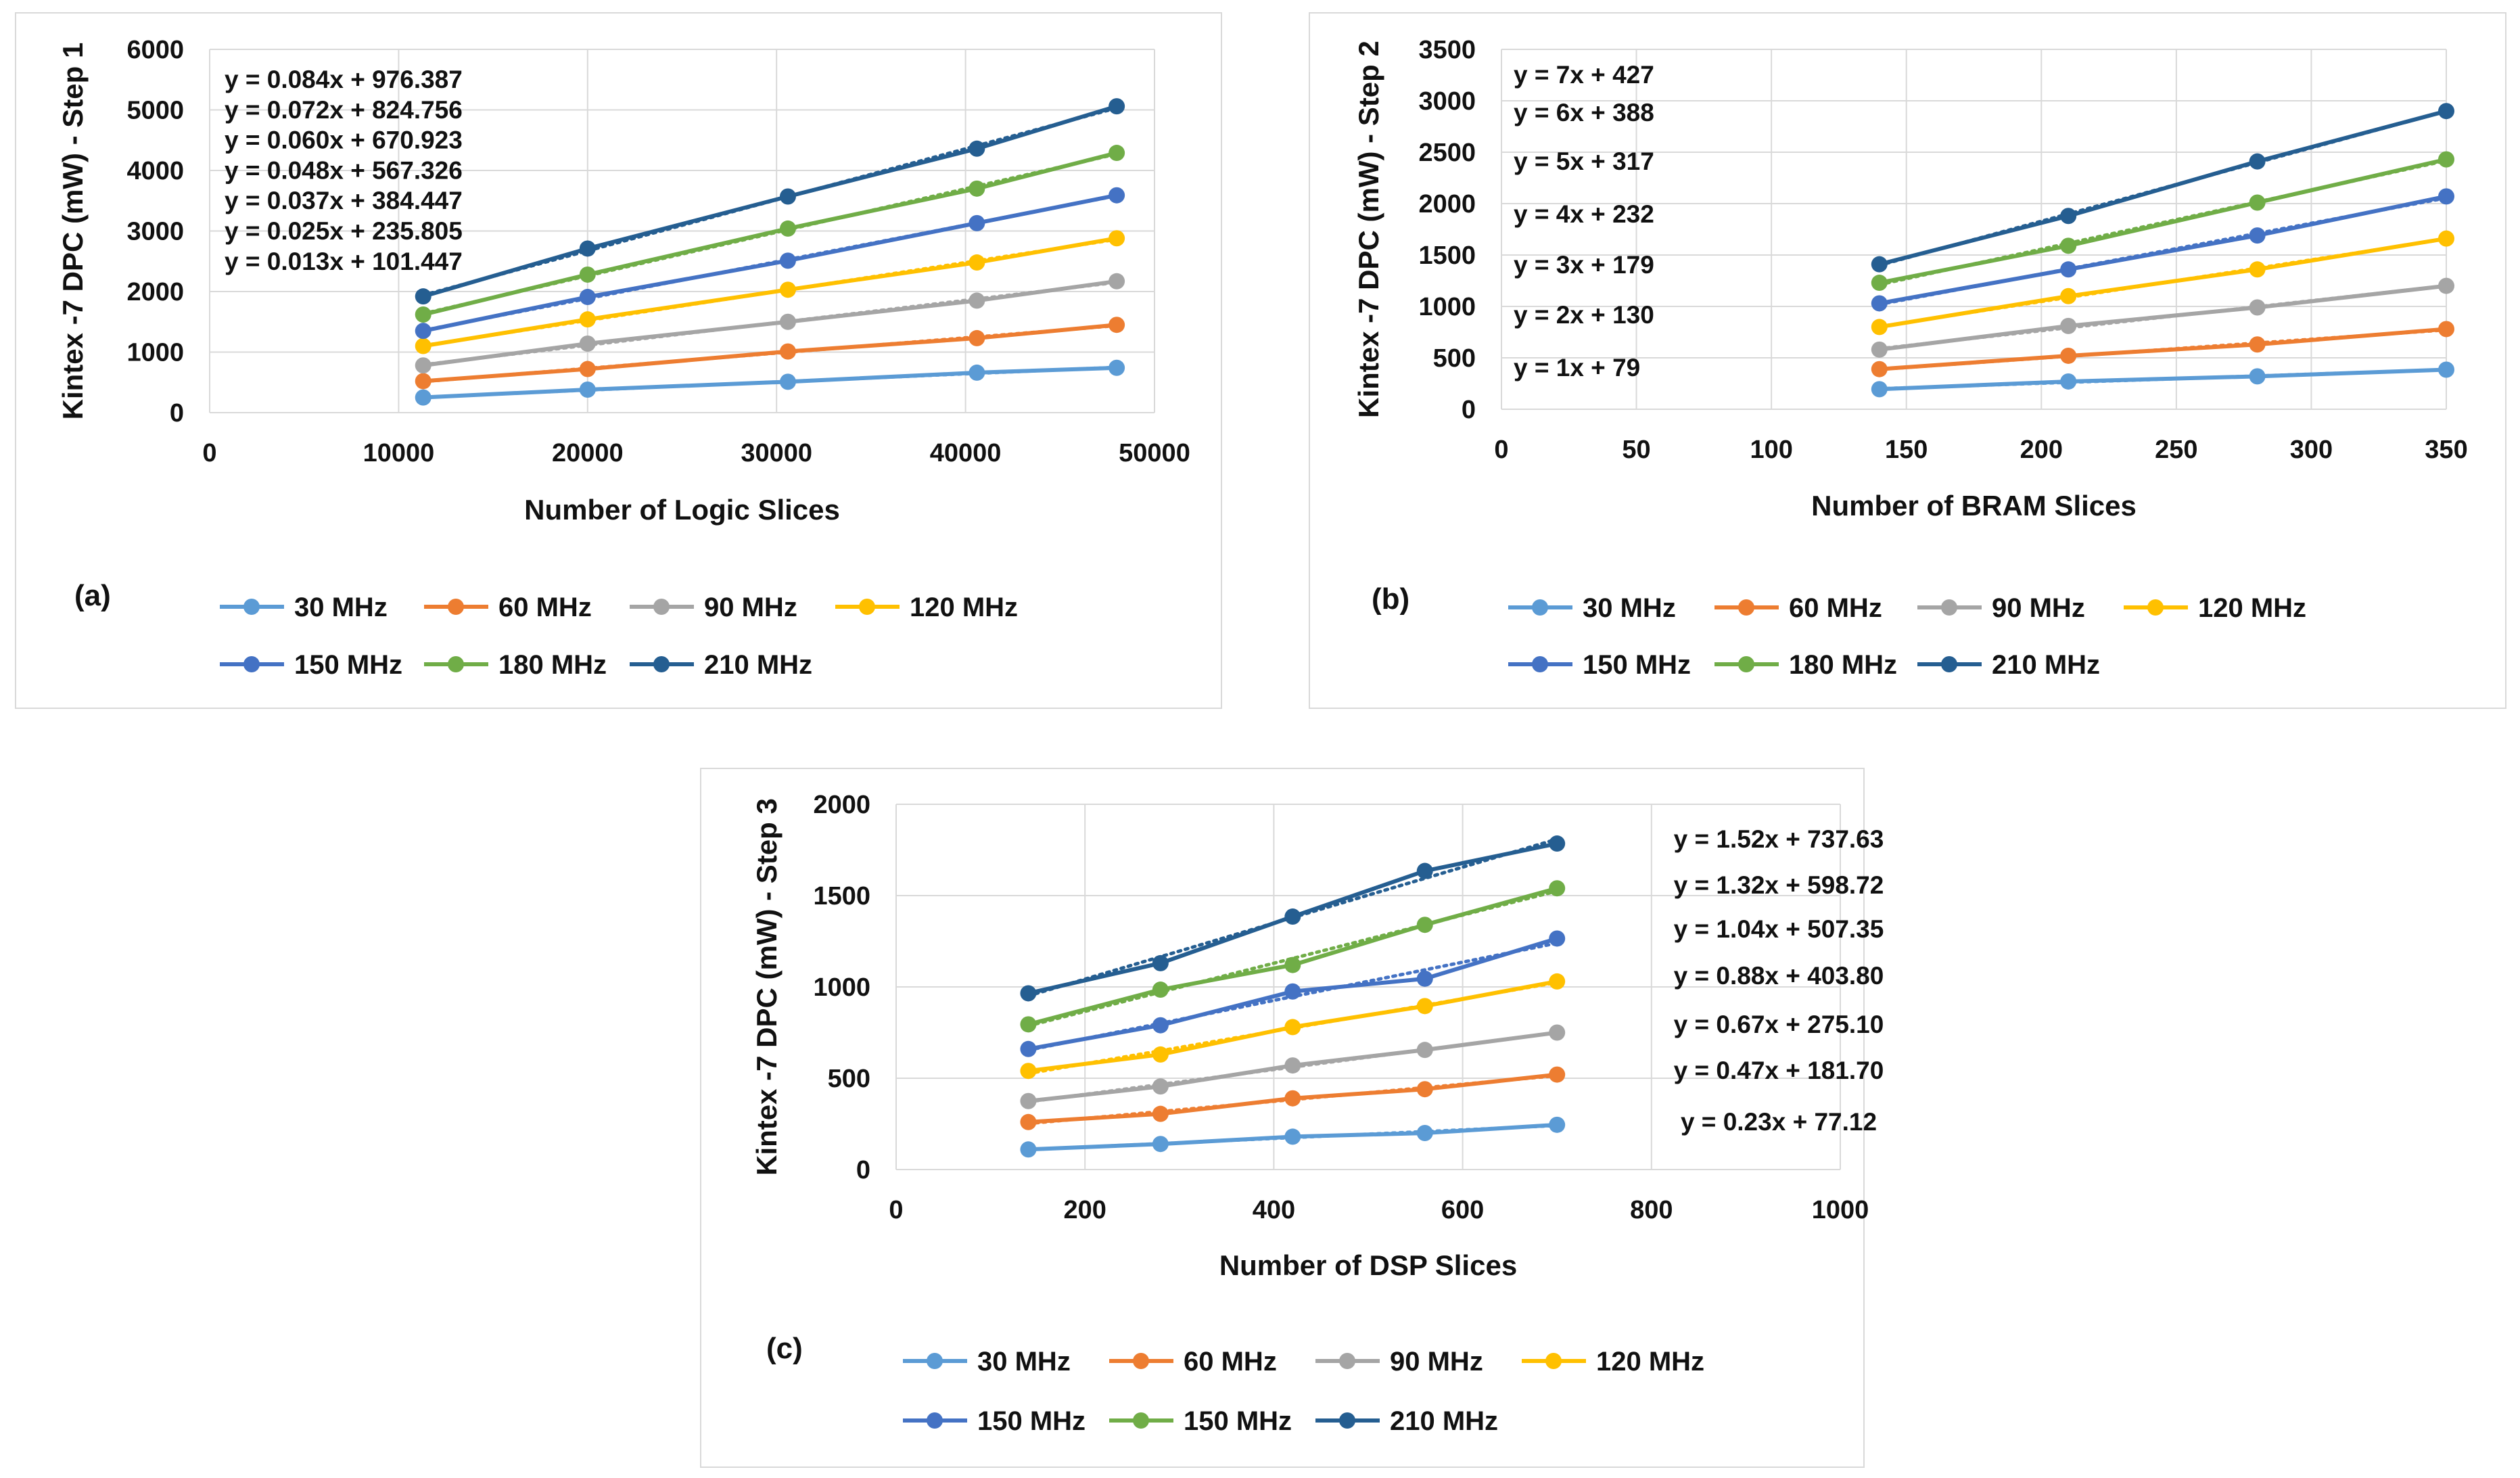 The image size is (2520, 1478). Describe the element at coordinates (344, 261) in the screenshot. I see `trendline-equation: y = 0.013x + 101.447` at that location.